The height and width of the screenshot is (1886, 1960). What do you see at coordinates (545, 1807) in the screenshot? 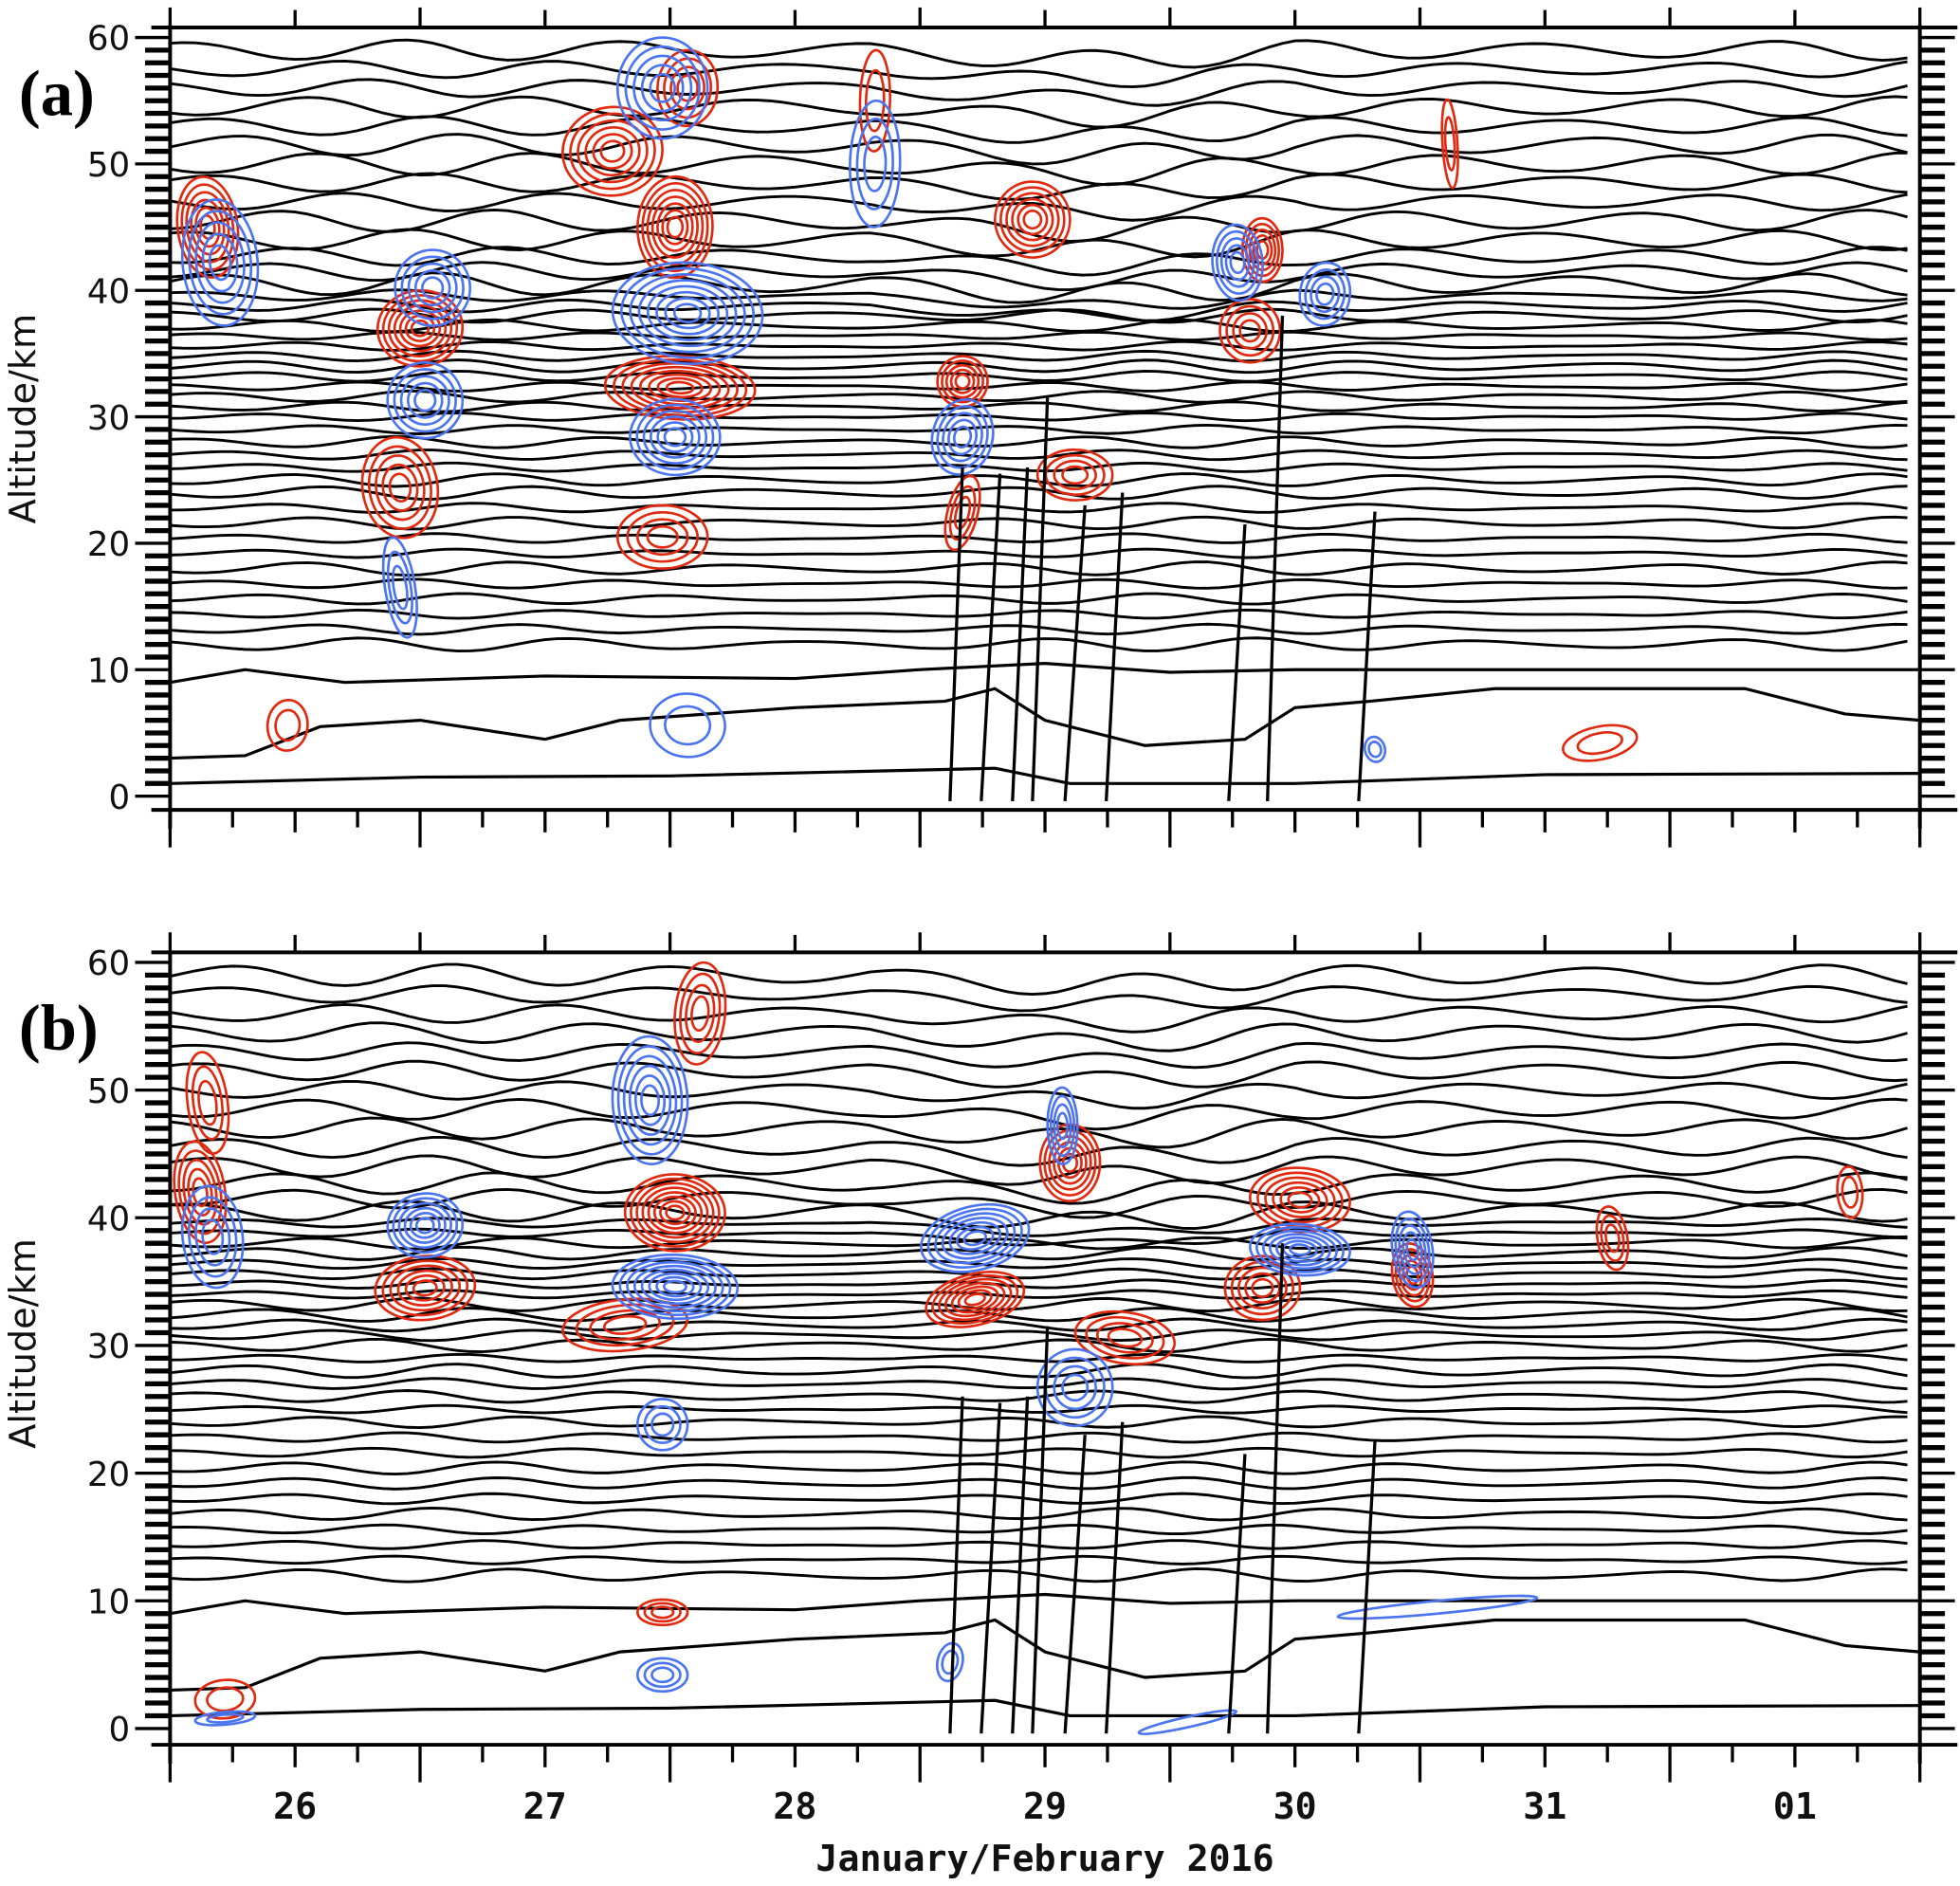
I see `x-tick-label: 27` at bounding box center [545, 1807].